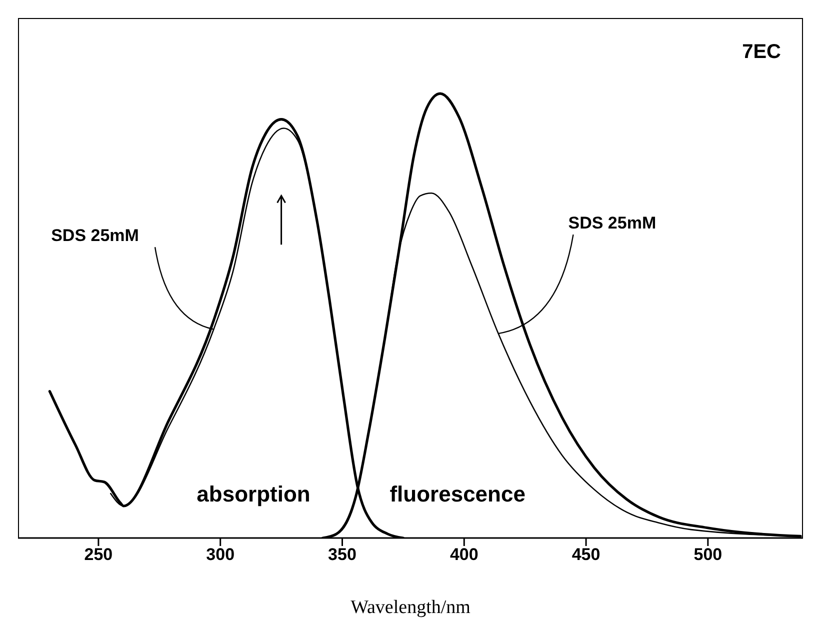 The height and width of the screenshot is (635, 821). I want to click on annotation: fluorescence, so click(458, 494).